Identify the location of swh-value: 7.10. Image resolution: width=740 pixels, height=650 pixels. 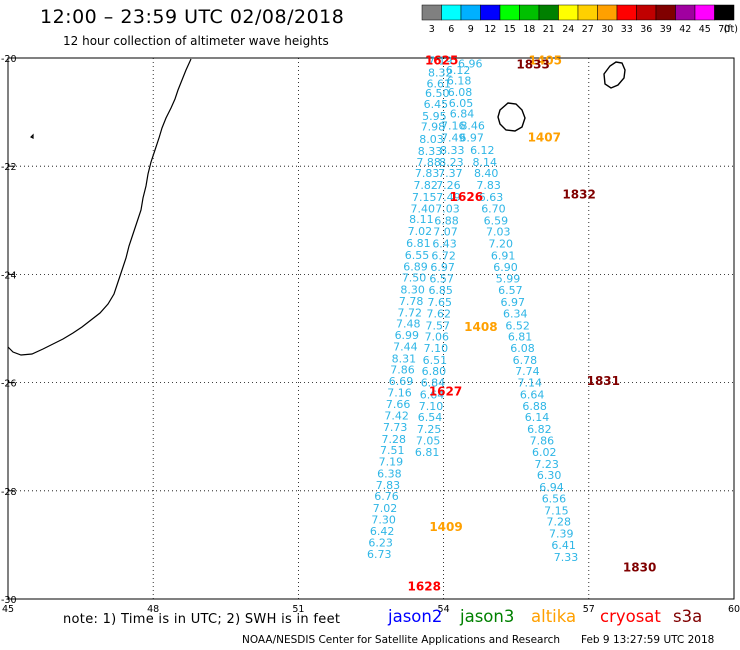
(431, 406).